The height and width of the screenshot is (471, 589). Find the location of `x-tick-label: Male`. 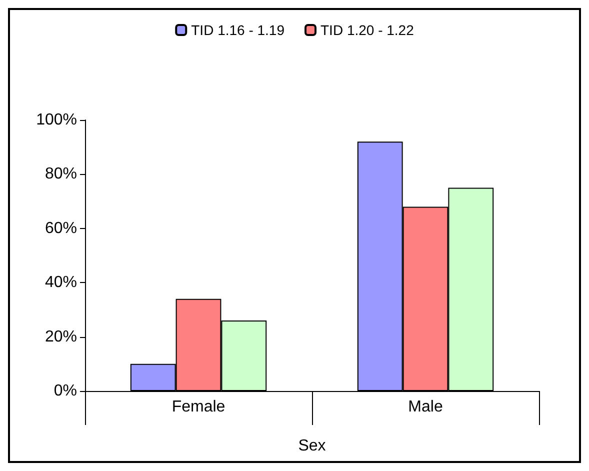

x-tick-label: Male is located at coordinates (425, 407).